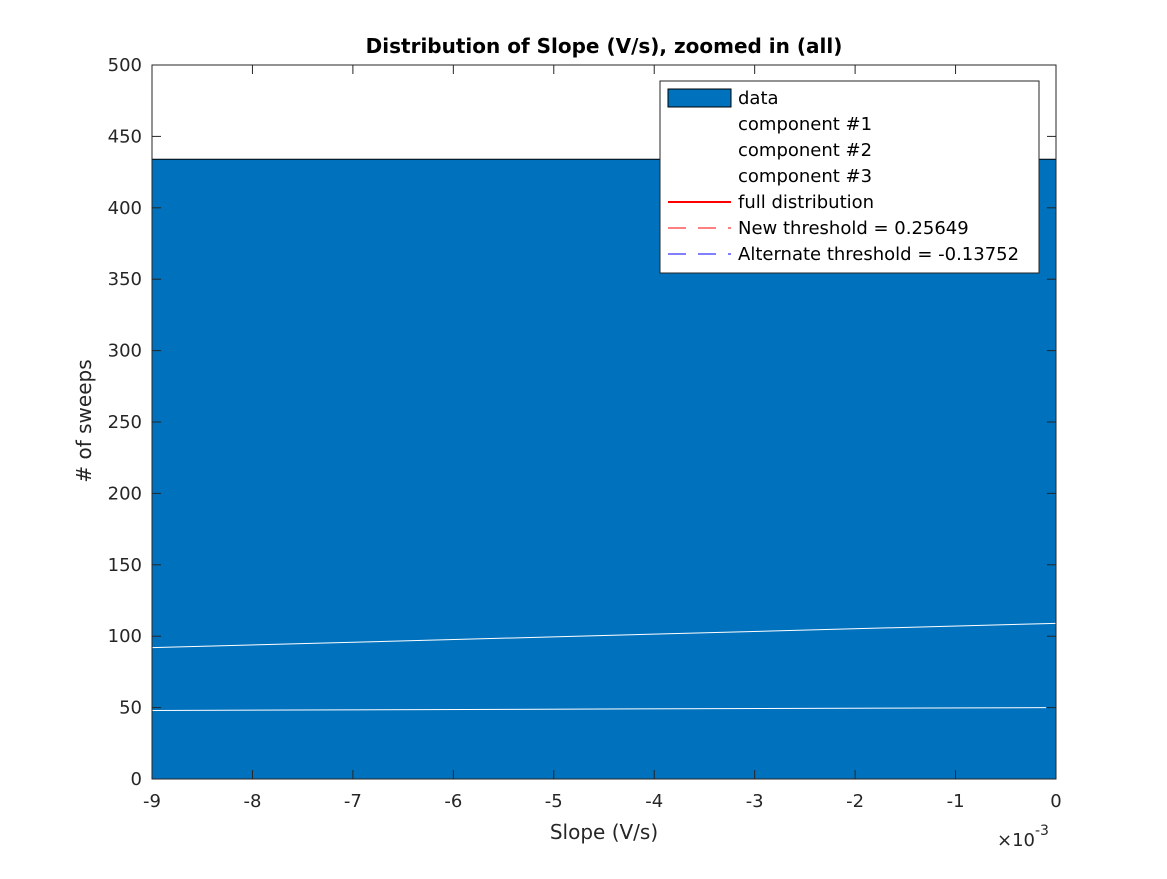 The width and height of the screenshot is (1167, 879). Describe the element at coordinates (125, 636) in the screenshot. I see `y-tick-label: 100` at that location.